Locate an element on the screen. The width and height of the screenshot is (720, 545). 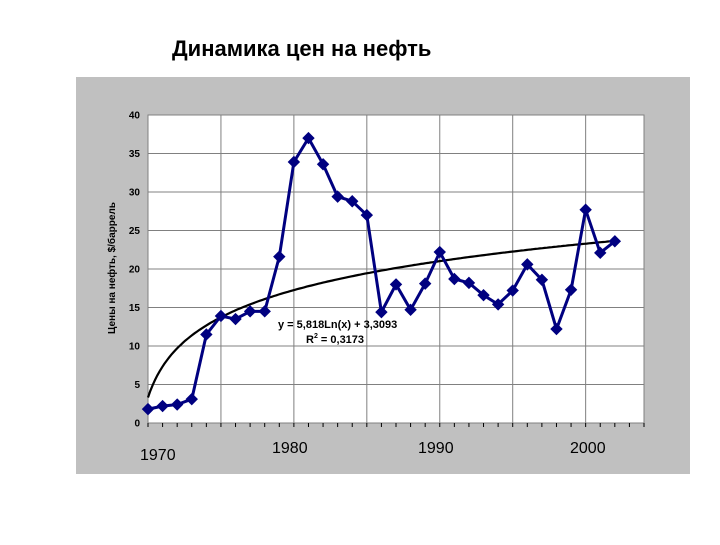
data-point-2001 is located at coordinates (600, 253).